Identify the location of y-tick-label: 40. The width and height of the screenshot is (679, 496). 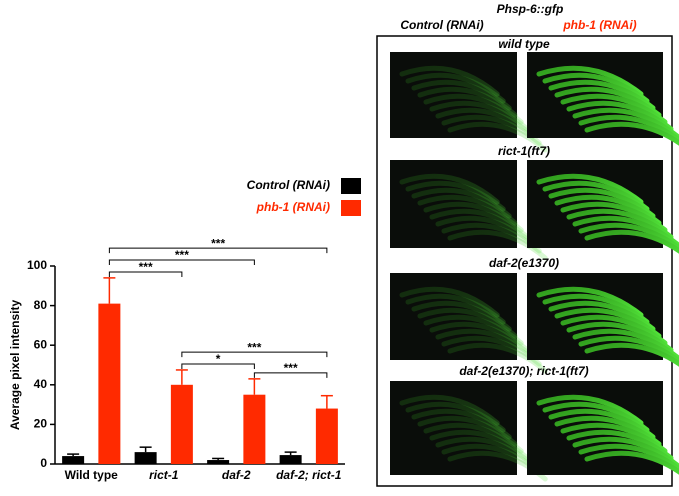
(41, 384).